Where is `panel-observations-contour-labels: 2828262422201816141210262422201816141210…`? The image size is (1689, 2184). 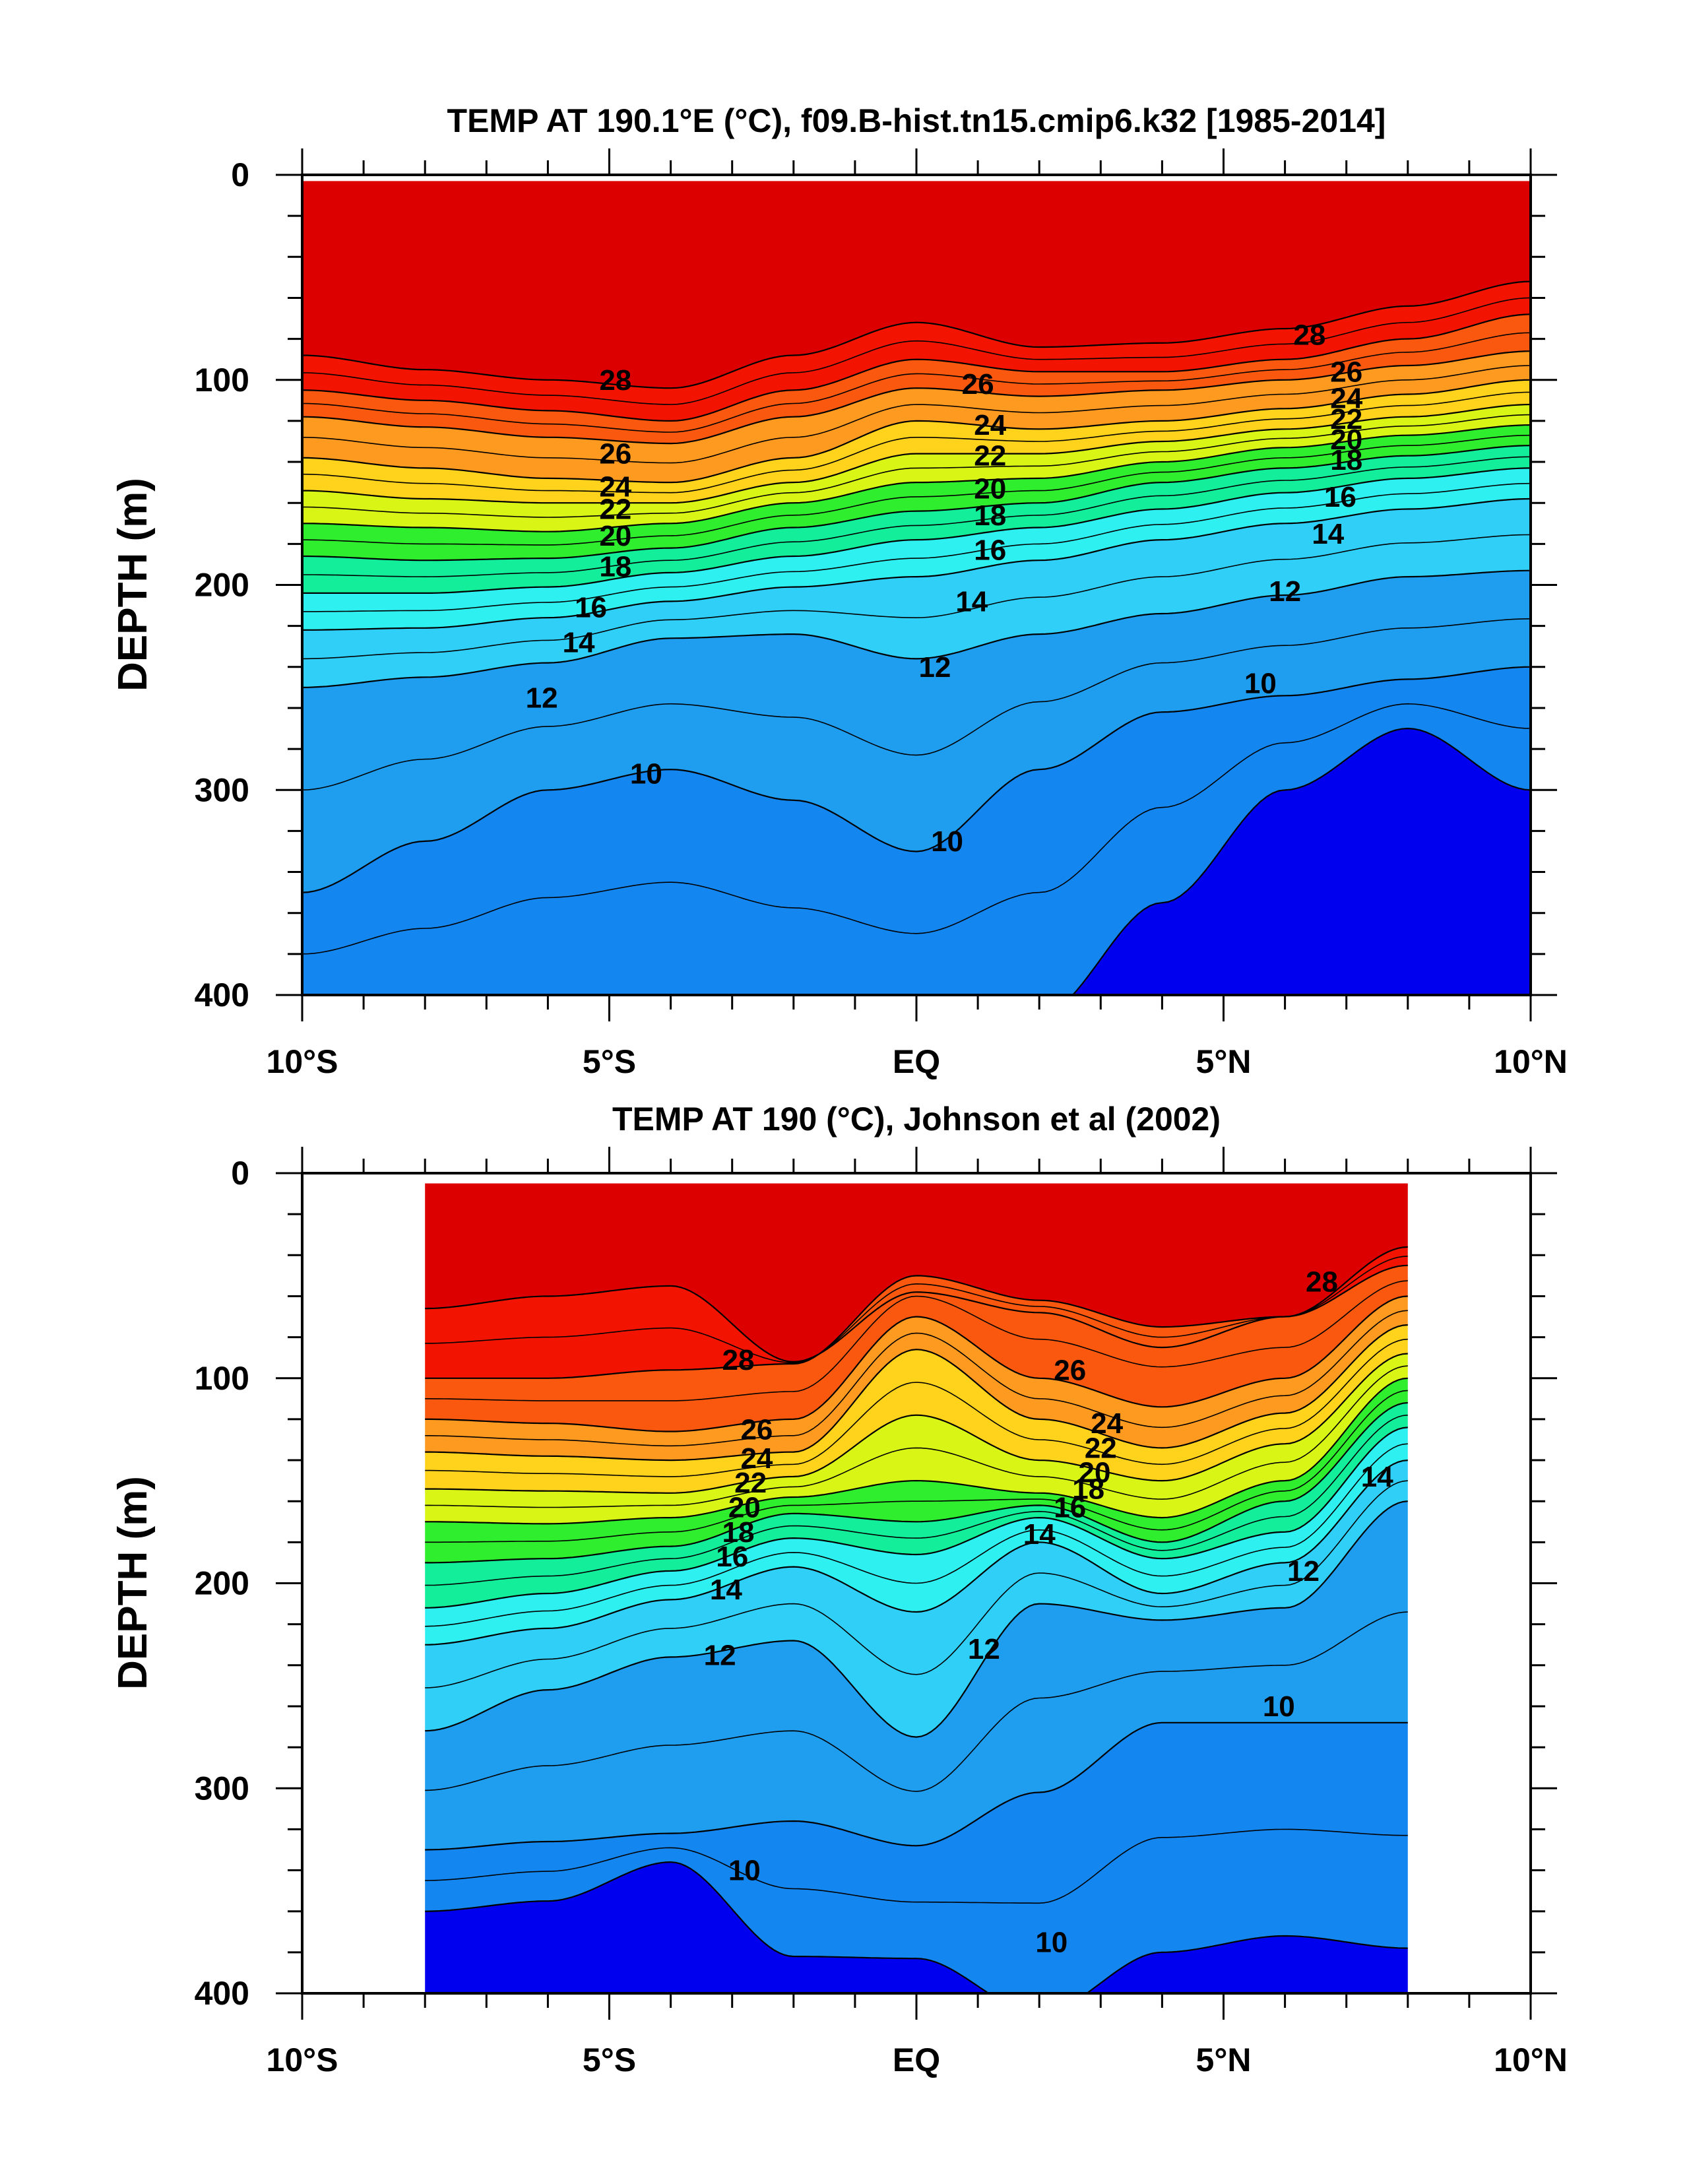
panel-observations-contour-labels: 2828262422201816141210262422201816141210… is located at coordinates (1049, 1612).